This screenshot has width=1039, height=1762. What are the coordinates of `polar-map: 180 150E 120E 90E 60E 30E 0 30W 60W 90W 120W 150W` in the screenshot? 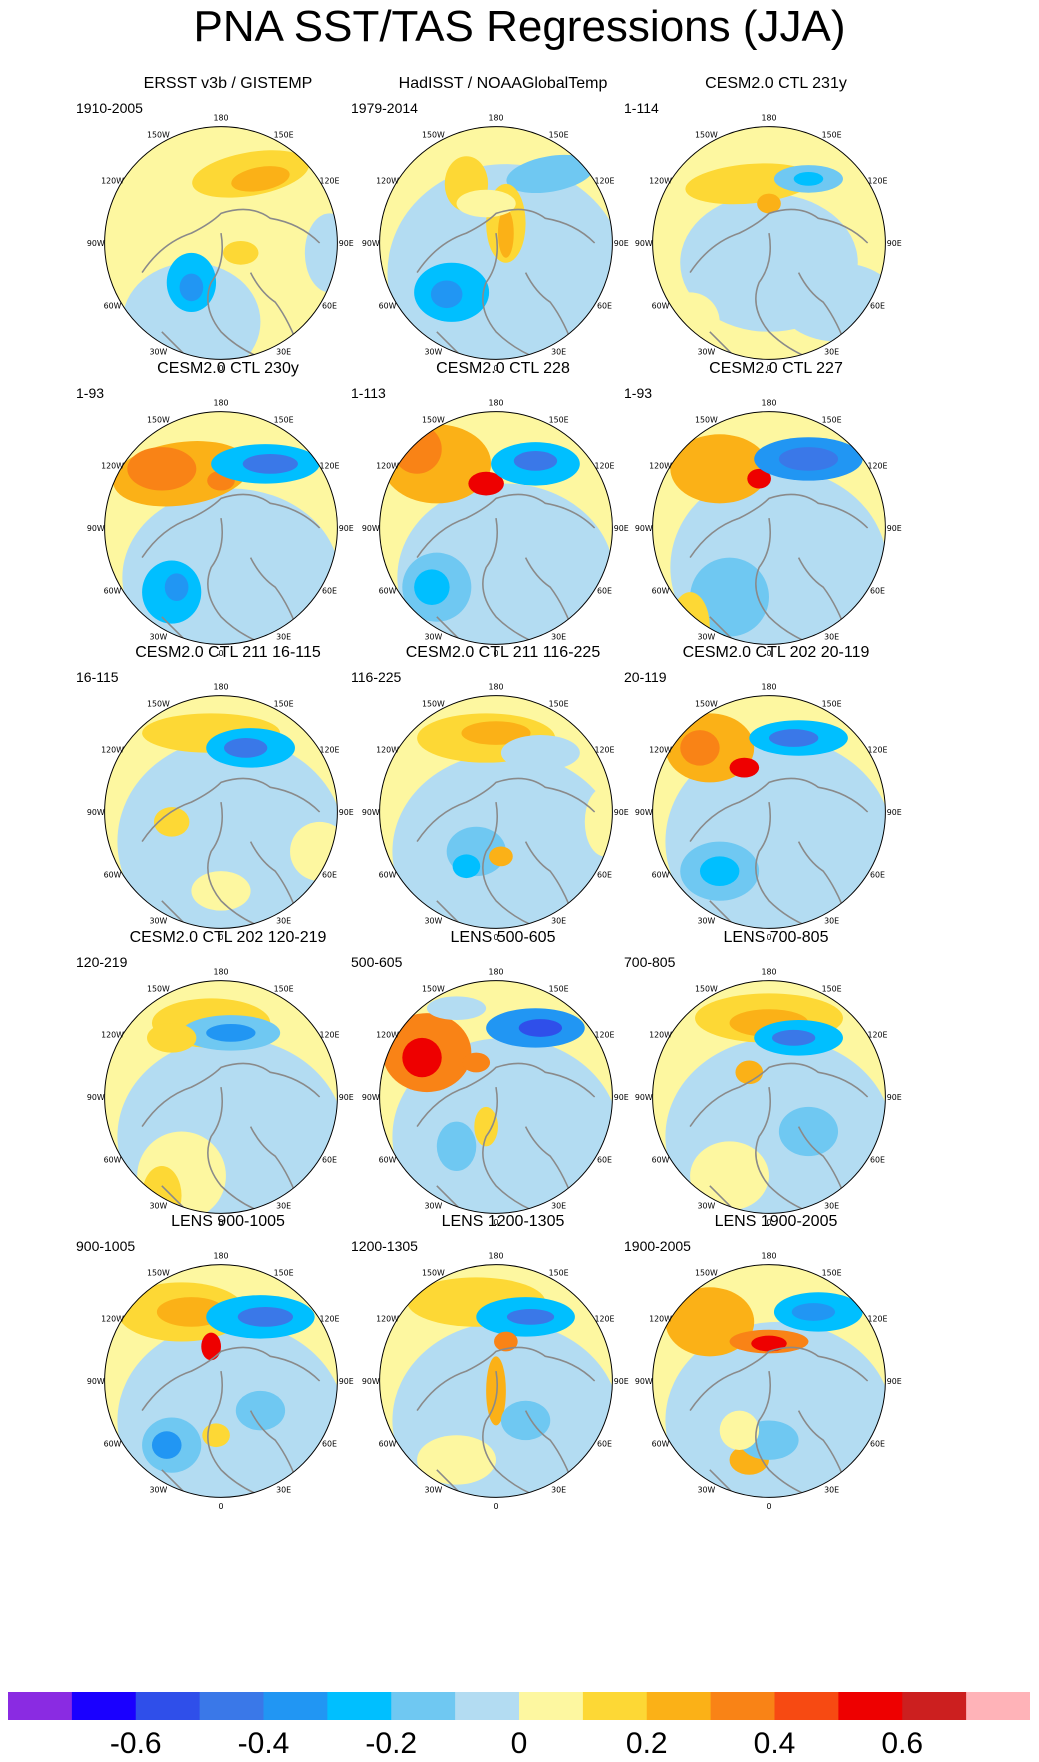 It's located at (220, 1382).